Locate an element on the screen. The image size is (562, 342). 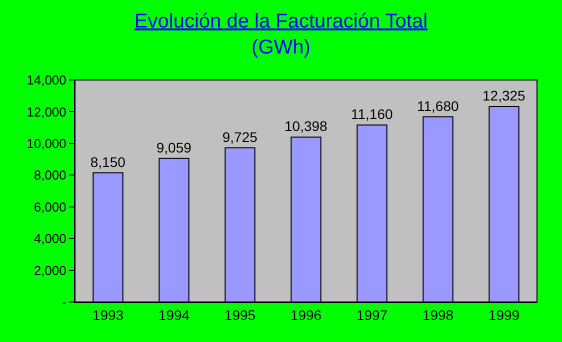
y-tick-label: - is located at coordinates (64, 302).